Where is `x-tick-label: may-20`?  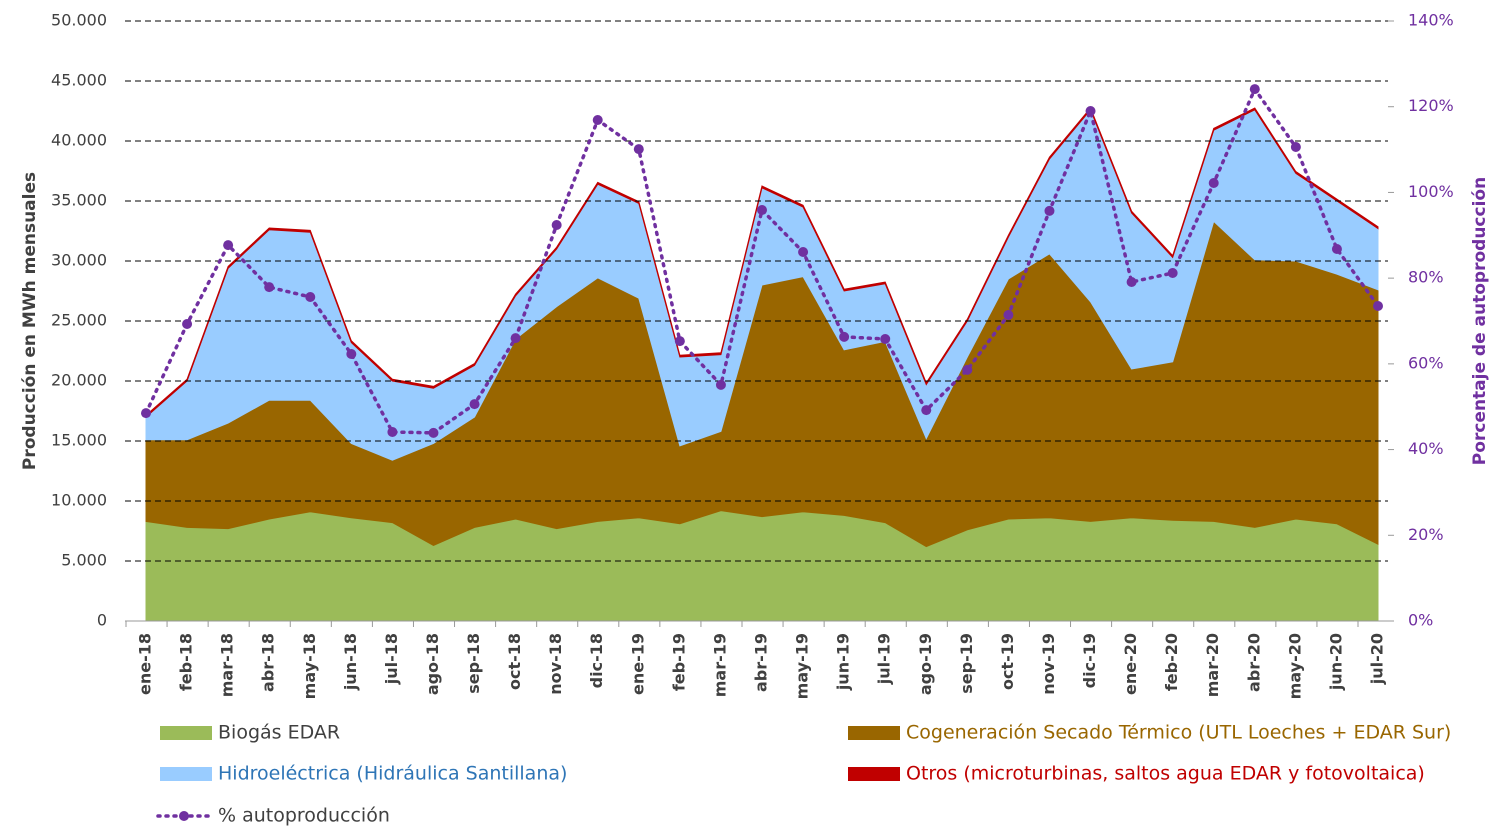
x-tick-label: may-20 is located at coordinates (1294, 666).